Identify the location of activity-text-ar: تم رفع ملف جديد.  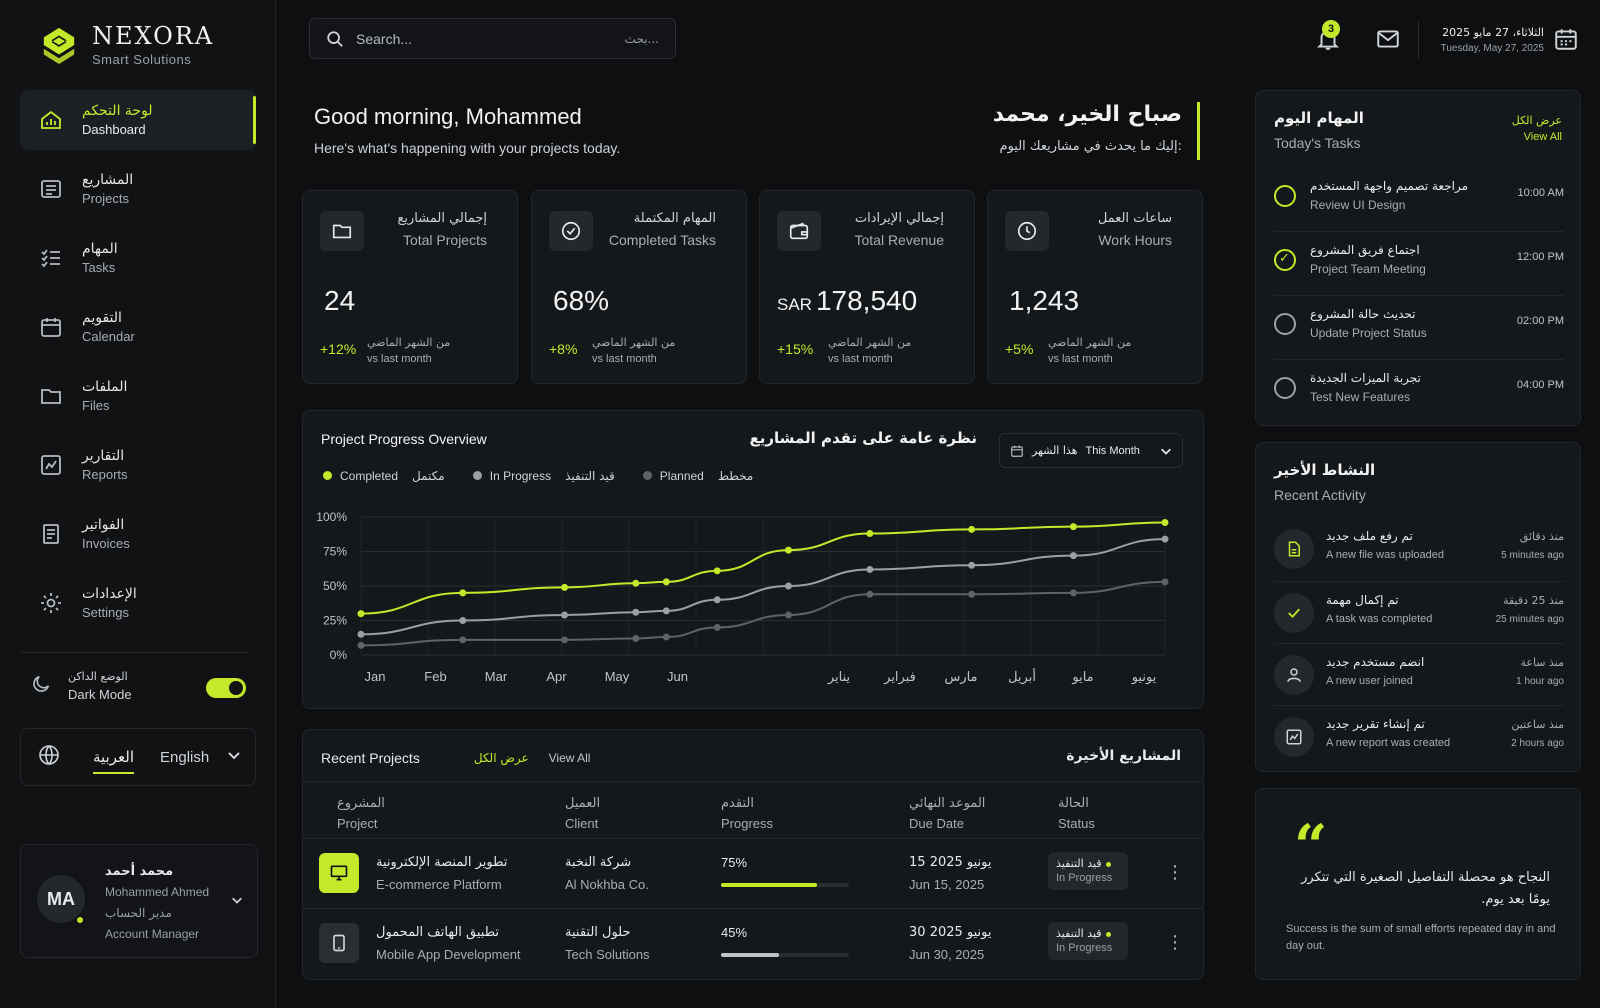
(1369, 536).